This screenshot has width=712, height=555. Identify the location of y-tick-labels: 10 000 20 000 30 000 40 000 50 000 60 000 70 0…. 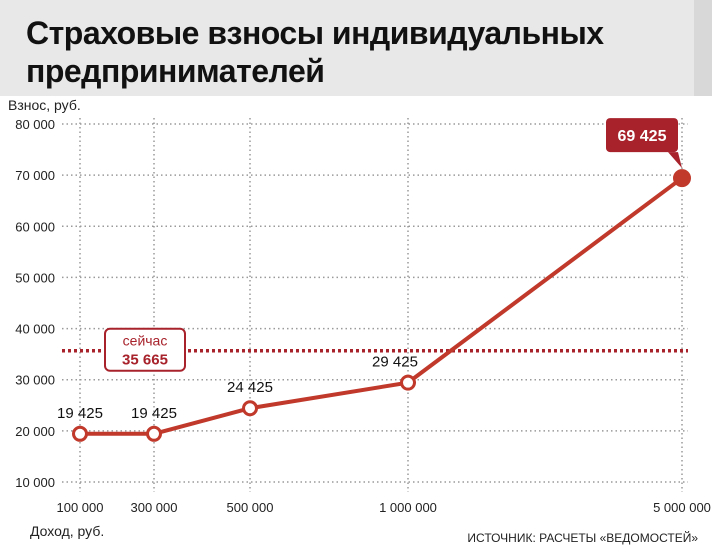
(35, 303).